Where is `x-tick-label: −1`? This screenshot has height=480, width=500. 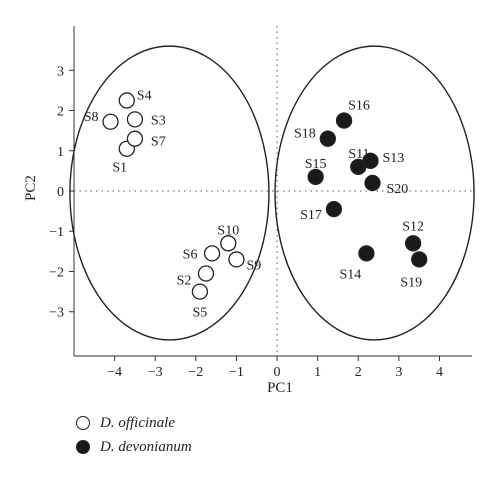
x-tick-label: −1 is located at coordinates (236, 372).